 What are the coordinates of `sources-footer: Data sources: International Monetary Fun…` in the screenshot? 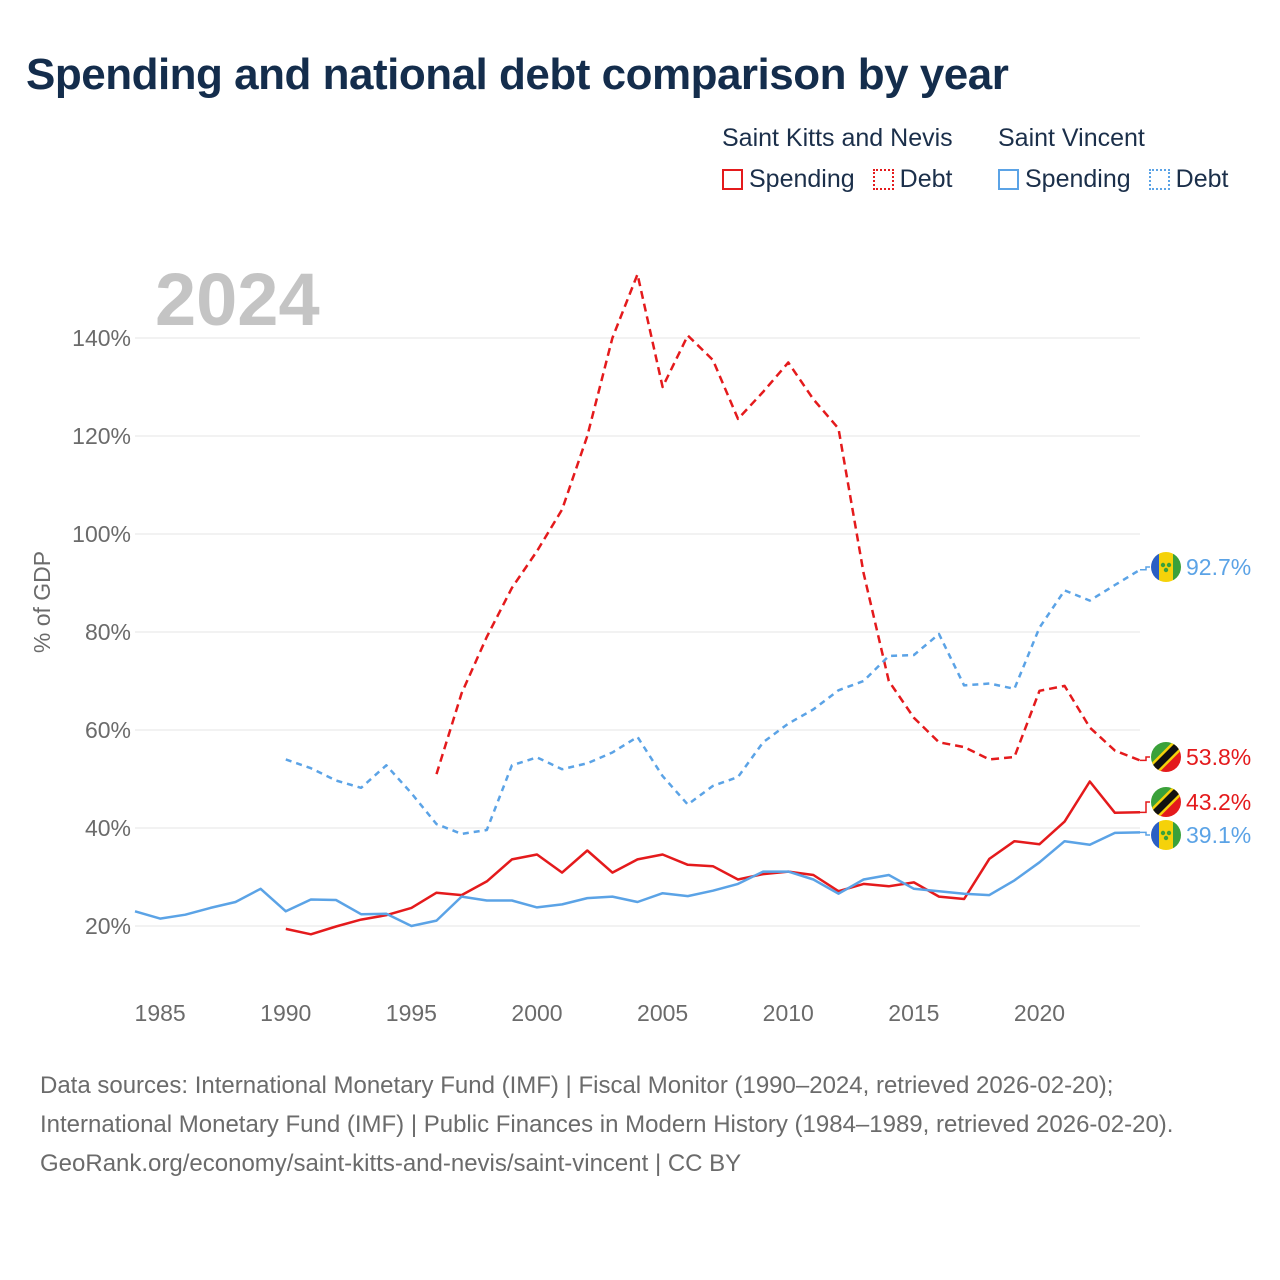 It's located at (640, 1124).